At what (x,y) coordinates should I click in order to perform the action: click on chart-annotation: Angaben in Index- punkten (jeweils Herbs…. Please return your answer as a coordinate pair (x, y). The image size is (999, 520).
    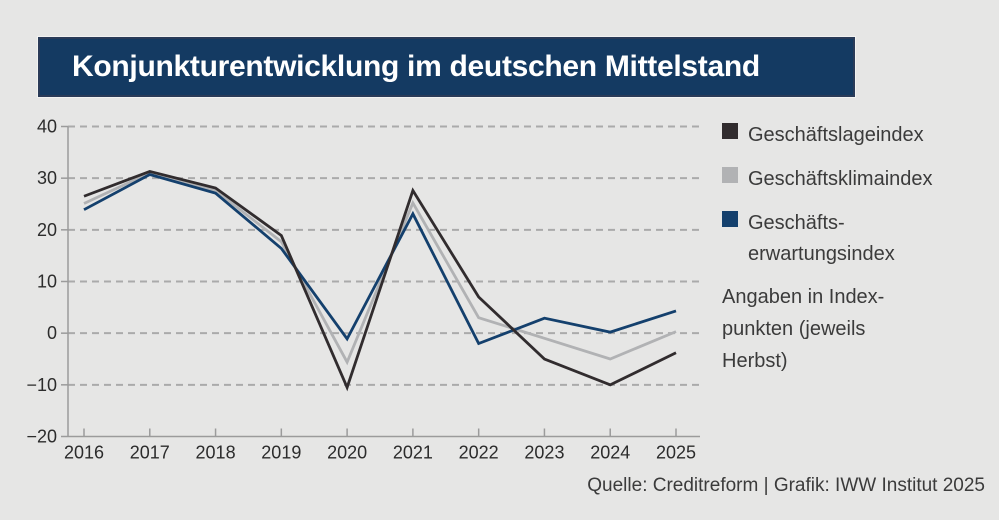
    Looking at the image, I should click on (803, 329).